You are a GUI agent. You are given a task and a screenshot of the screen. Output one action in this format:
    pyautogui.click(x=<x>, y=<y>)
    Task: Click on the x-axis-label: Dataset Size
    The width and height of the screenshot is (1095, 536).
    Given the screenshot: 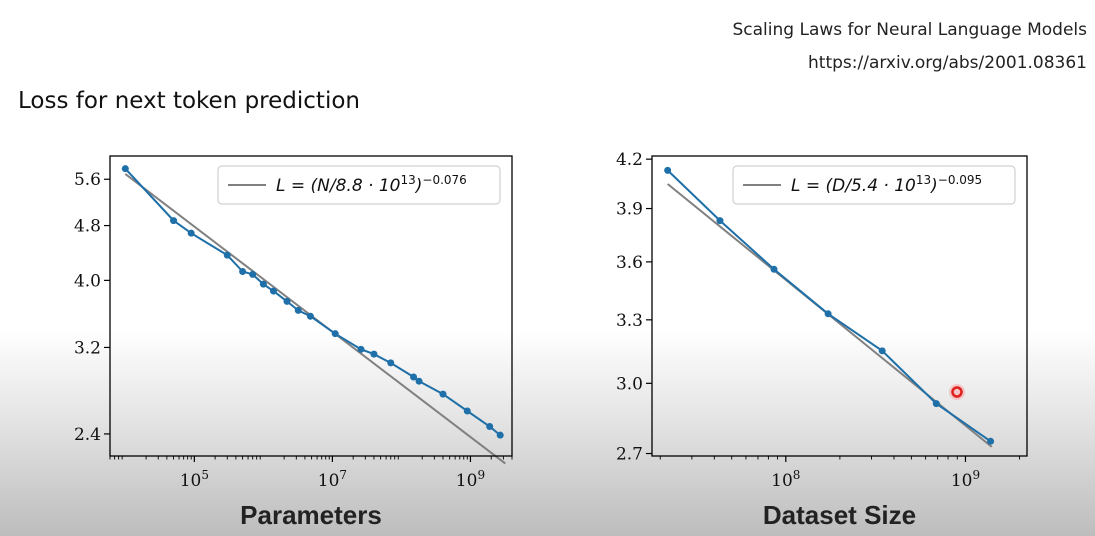 What is the action you would take?
    pyautogui.click(x=839, y=515)
    